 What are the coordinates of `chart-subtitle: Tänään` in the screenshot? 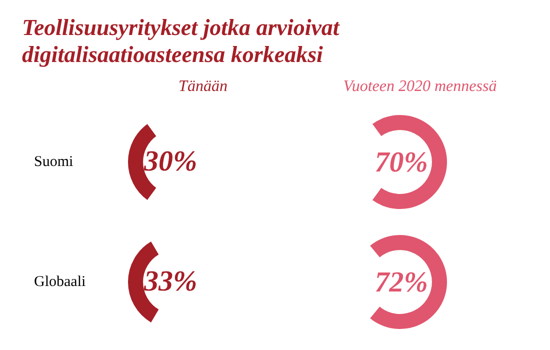 It's located at (203, 86).